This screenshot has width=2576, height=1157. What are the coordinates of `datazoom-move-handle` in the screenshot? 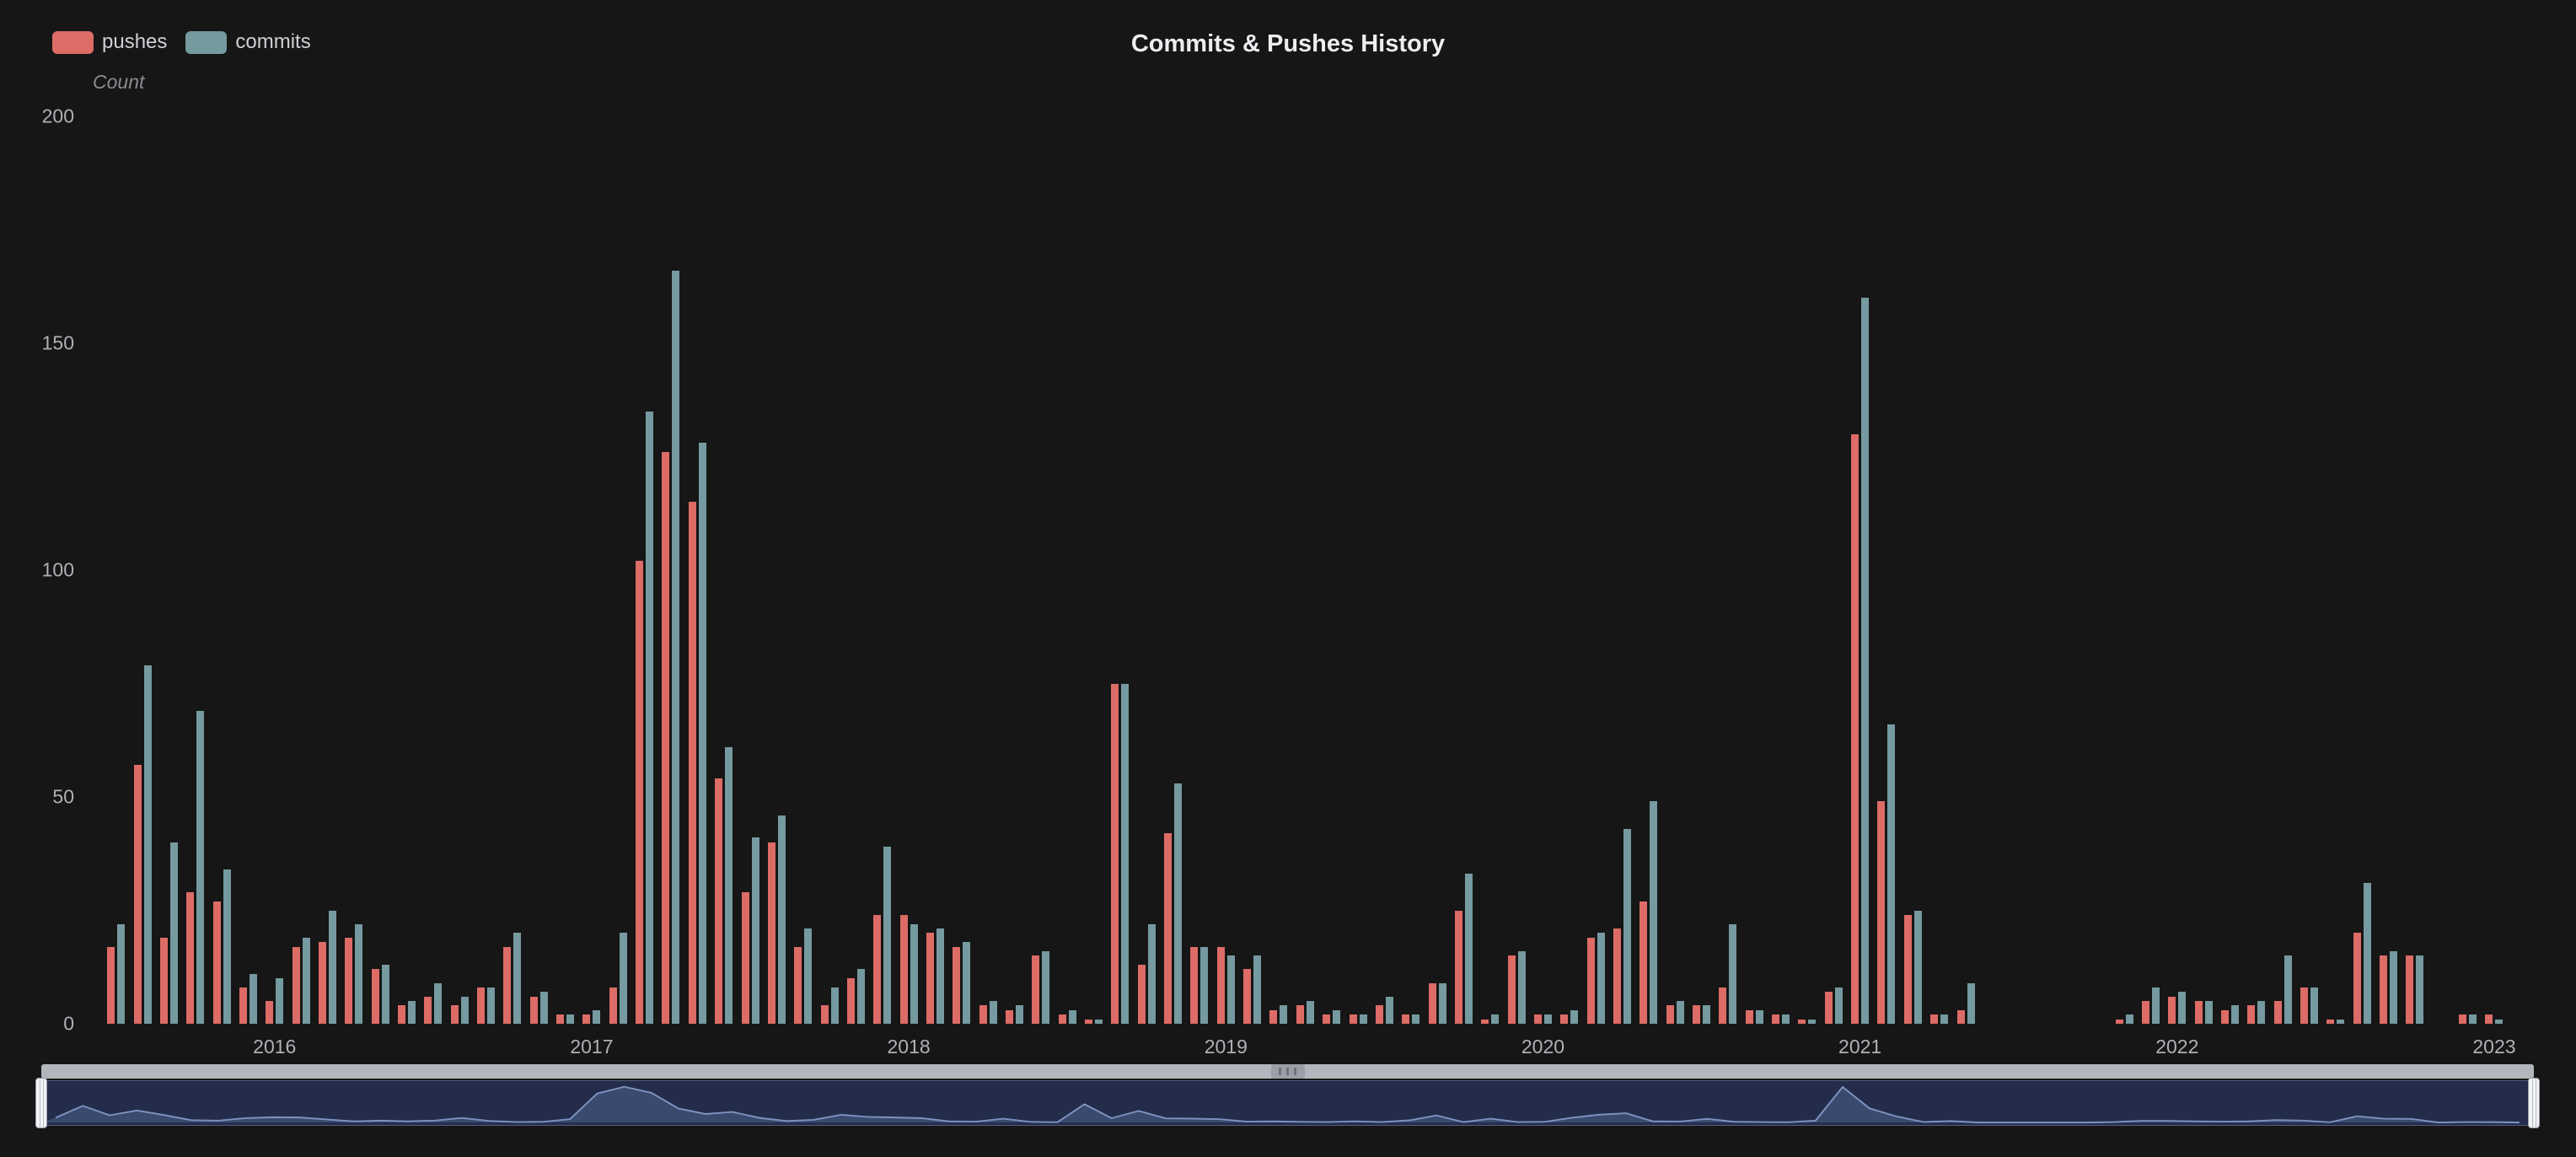 It's located at (1287, 1071).